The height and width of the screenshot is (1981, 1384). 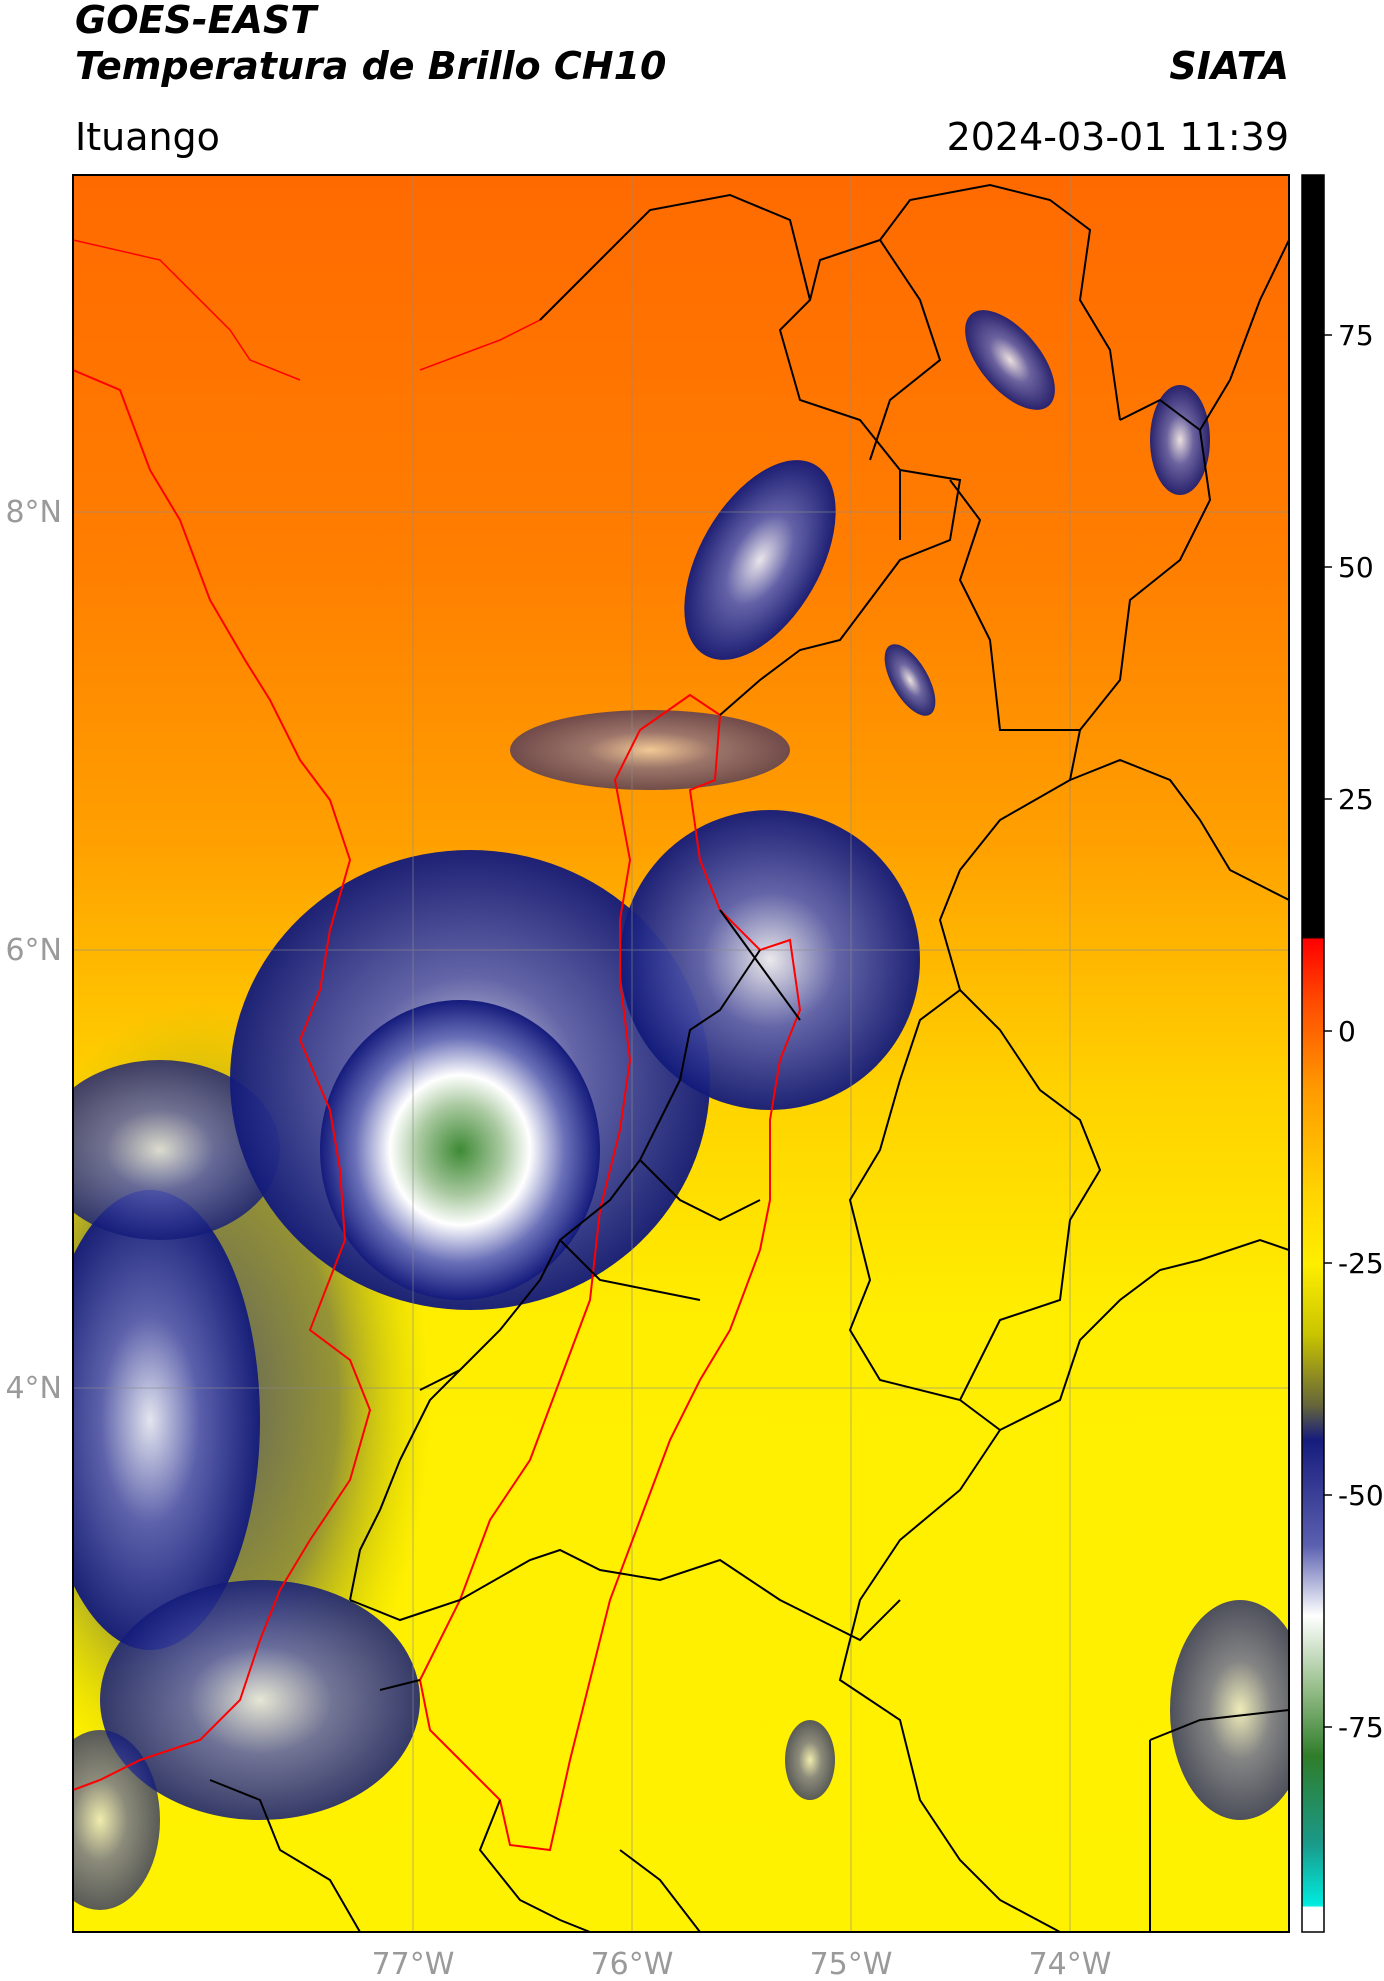 What do you see at coordinates (1361, 1495) in the screenshot?
I see `colorbar-tick: -50` at bounding box center [1361, 1495].